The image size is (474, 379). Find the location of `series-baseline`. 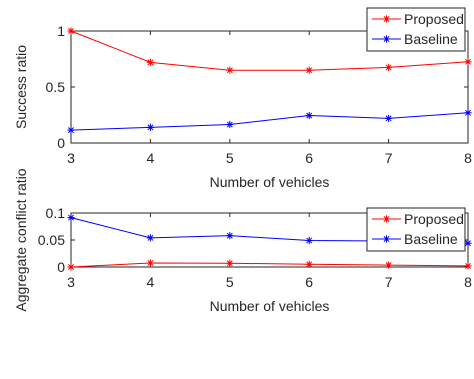

series-baseline is located at coordinates (269, 121).